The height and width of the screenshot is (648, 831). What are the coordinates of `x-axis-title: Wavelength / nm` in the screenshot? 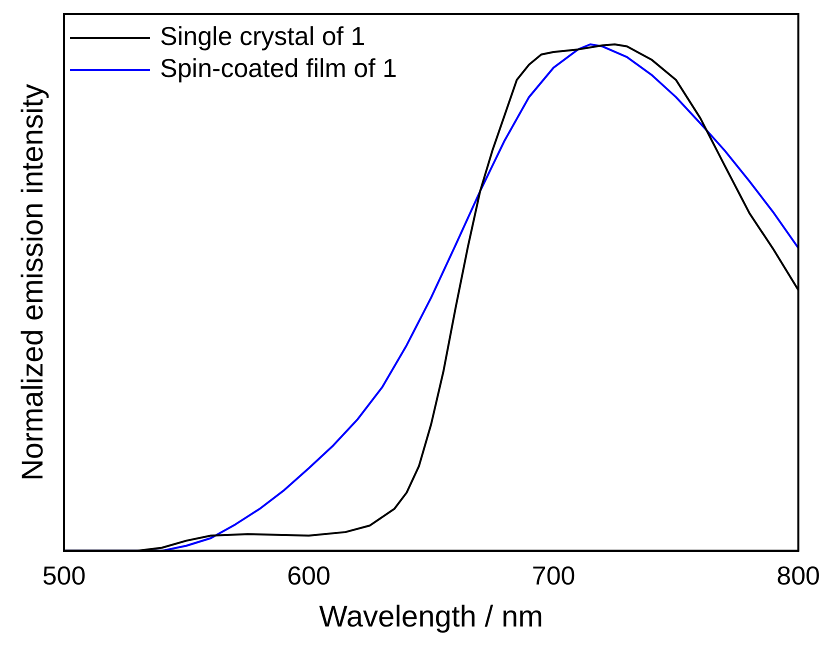 It's located at (431, 617).